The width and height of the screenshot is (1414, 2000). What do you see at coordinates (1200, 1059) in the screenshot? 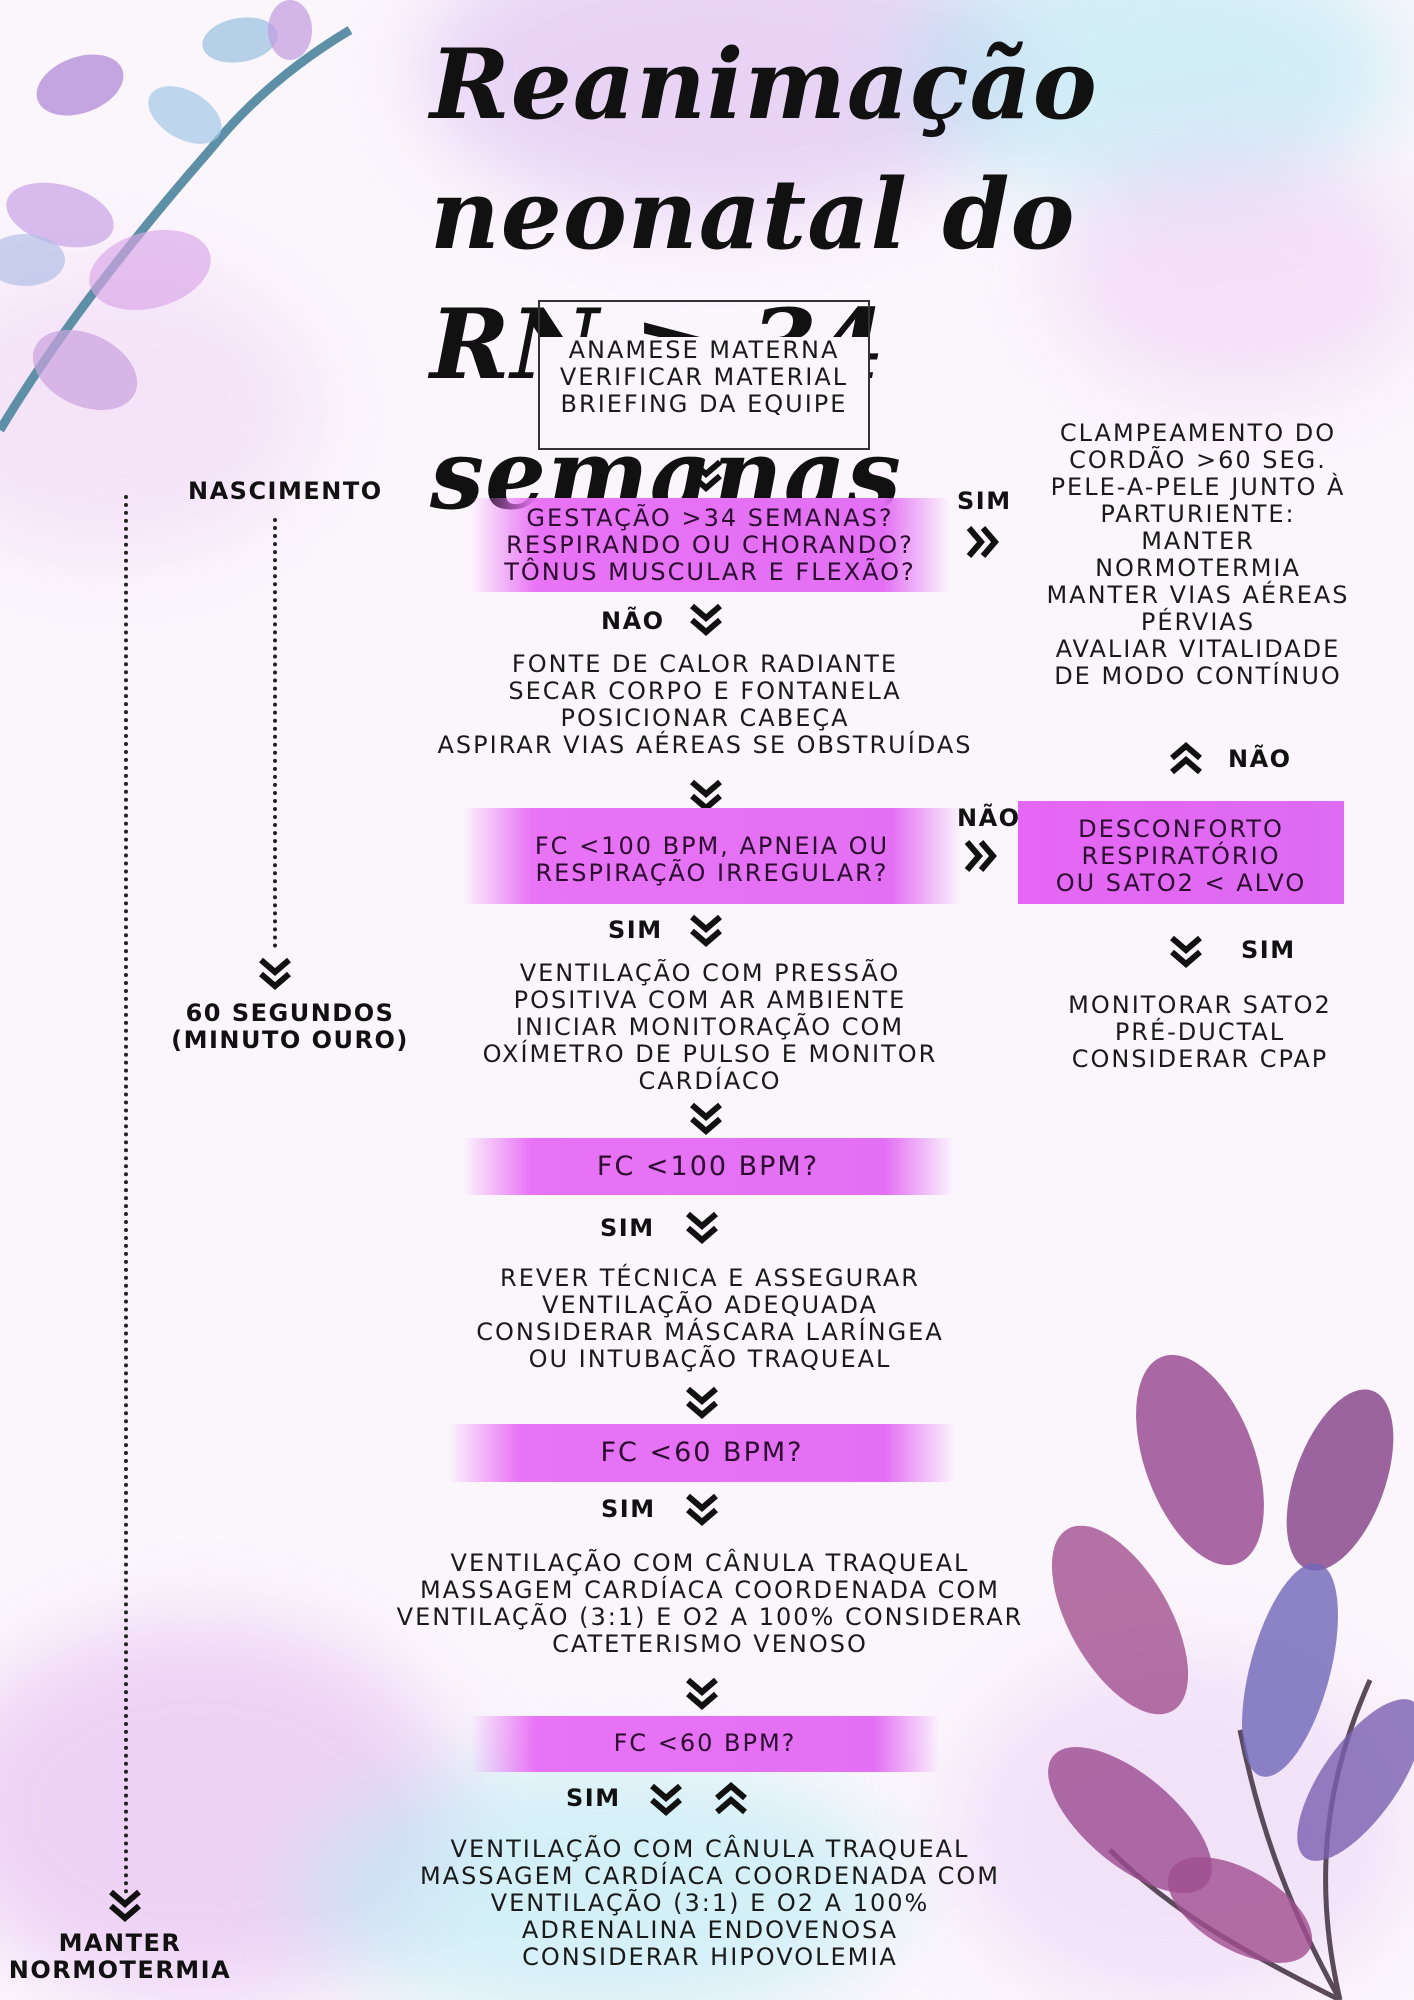
I see `monitor-line: CONSIDERAR CPAP` at bounding box center [1200, 1059].